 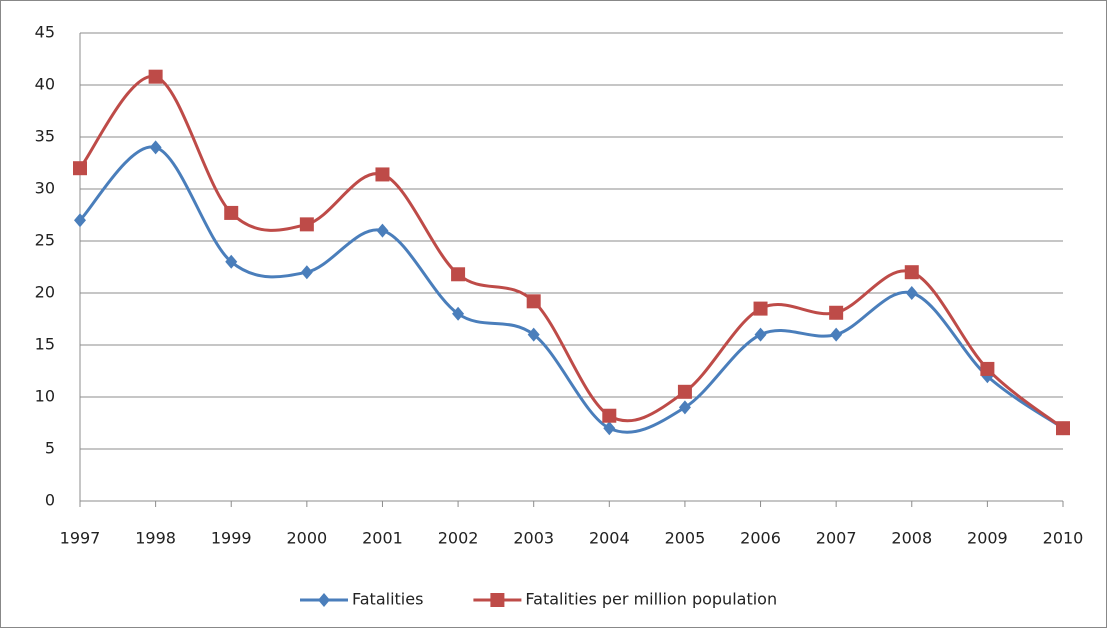 What do you see at coordinates (50, 448) in the screenshot?
I see `y-tick-label: 5` at bounding box center [50, 448].